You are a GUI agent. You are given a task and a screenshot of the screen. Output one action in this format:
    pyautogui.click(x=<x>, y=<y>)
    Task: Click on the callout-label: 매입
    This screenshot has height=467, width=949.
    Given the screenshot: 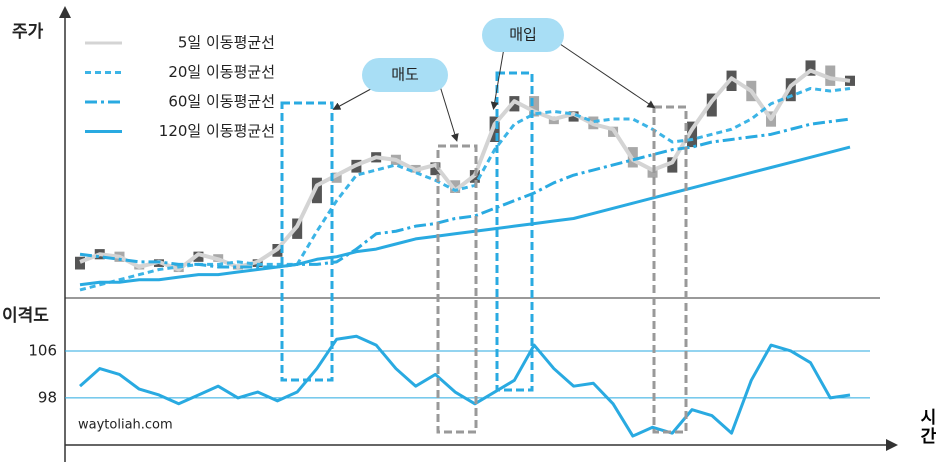 What is the action you would take?
    pyautogui.click(x=523, y=35)
    